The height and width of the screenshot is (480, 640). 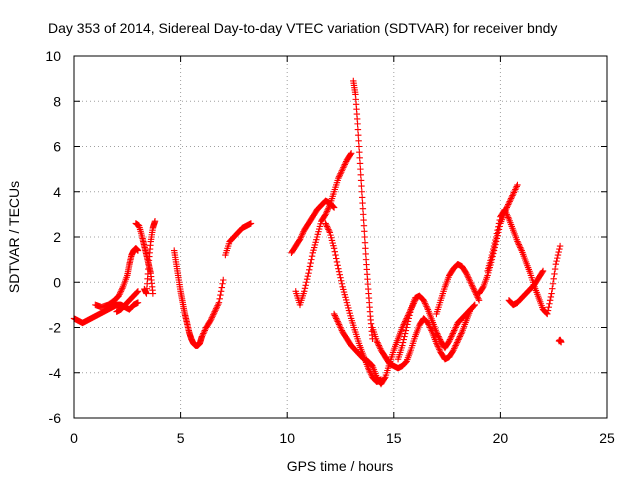 What do you see at coordinates (14, 237) in the screenshot?
I see `y-axis-label: SDTVAR / TECUs` at bounding box center [14, 237].